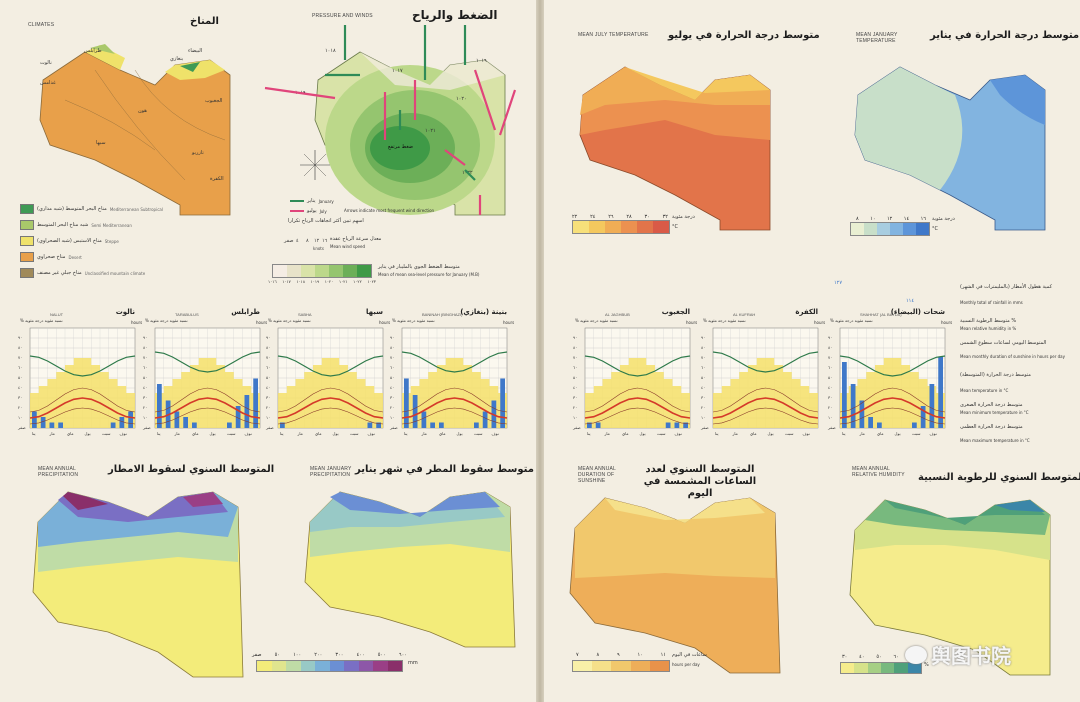 The height and width of the screenshot is (702, 1080). I want to click on pressure-bar-title-ar: متوسط الضغط الجوي بالمليبار في يناير, so click(419, 267).